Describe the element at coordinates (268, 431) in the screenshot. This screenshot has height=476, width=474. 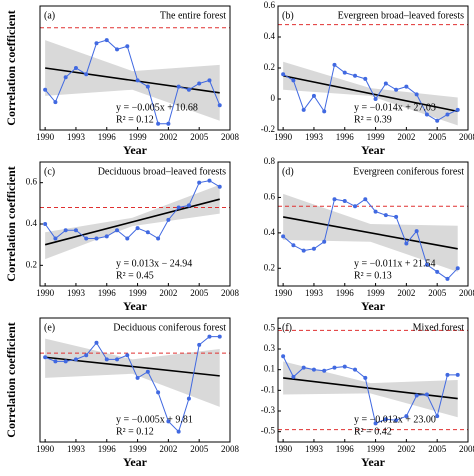
I see `y-tick-label: -0.5` at that location.